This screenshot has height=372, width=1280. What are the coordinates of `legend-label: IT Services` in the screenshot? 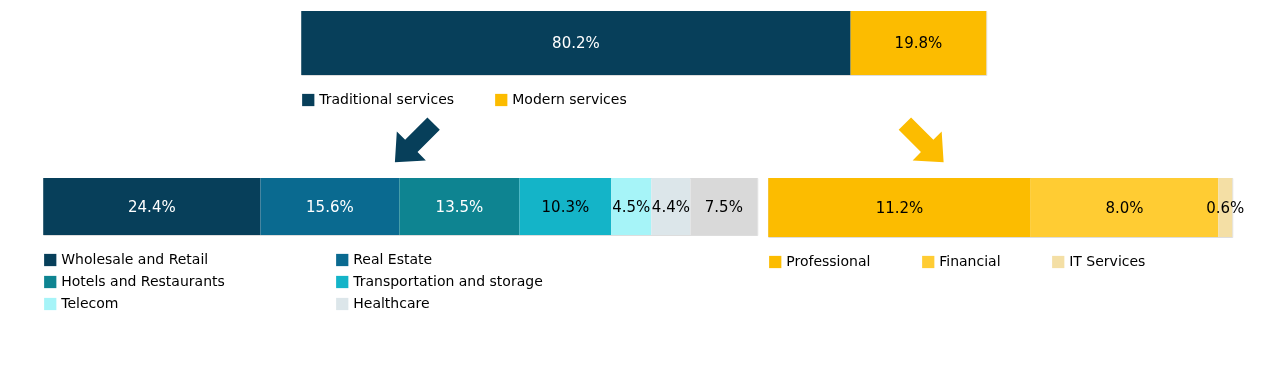 It's located at (1107, 261).